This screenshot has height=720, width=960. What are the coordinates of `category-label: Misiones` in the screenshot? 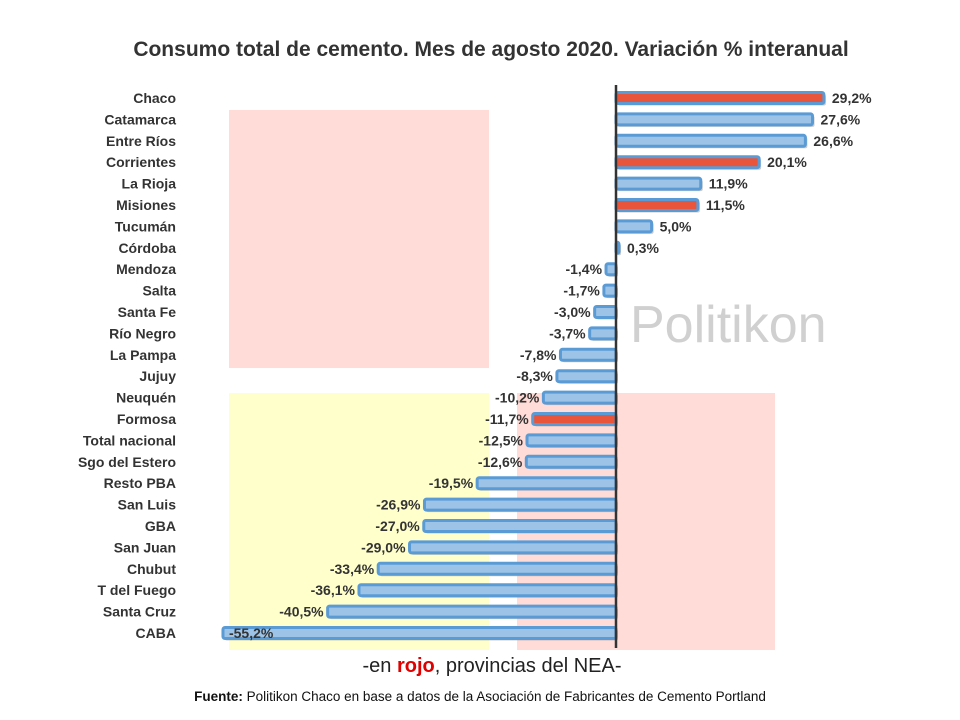 It's located at (146, 205).